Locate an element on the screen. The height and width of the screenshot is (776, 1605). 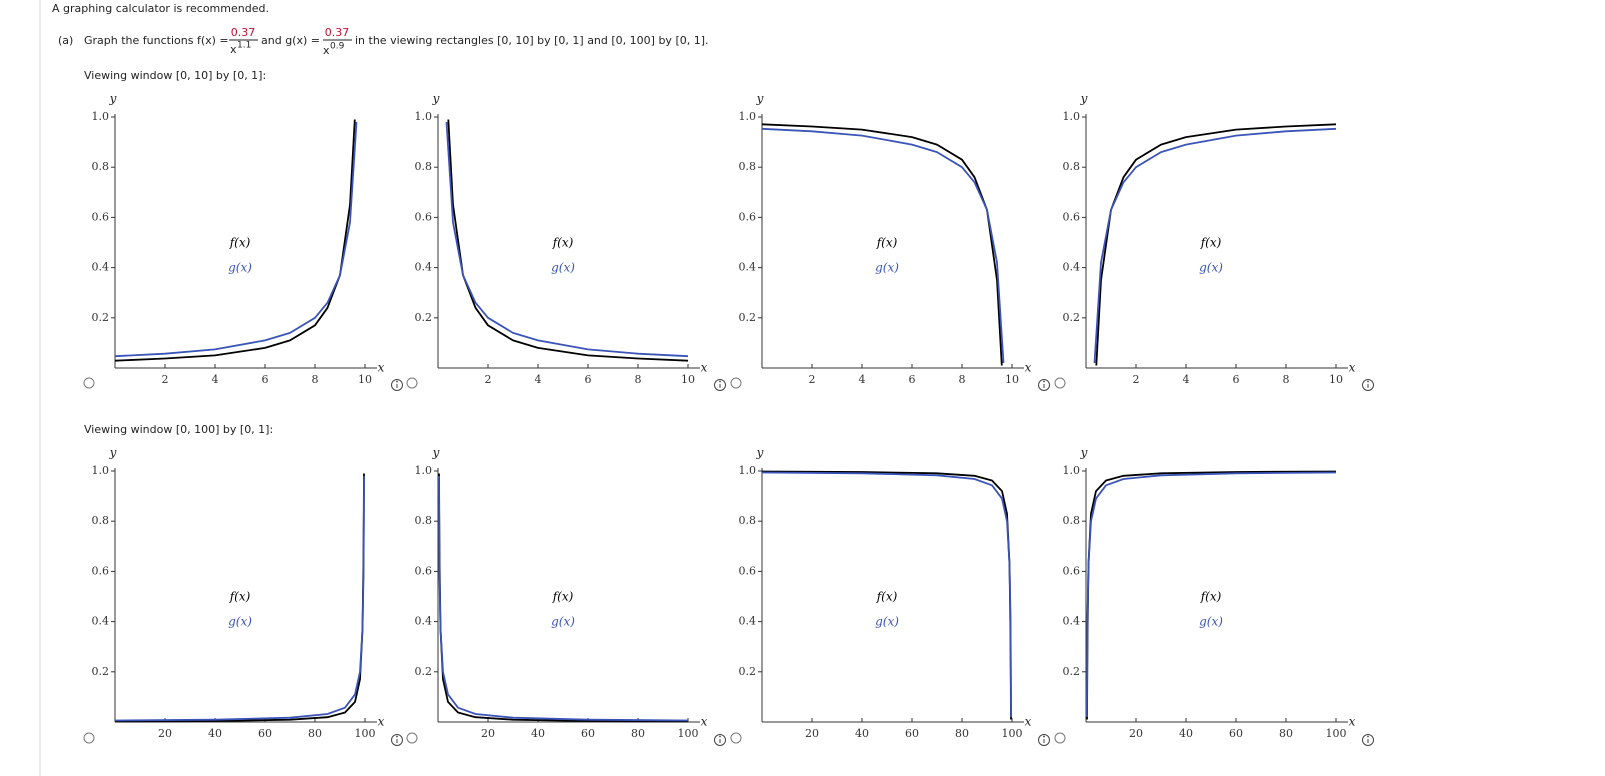
question-text: and g(x) = is located at coordinates (290, 40).